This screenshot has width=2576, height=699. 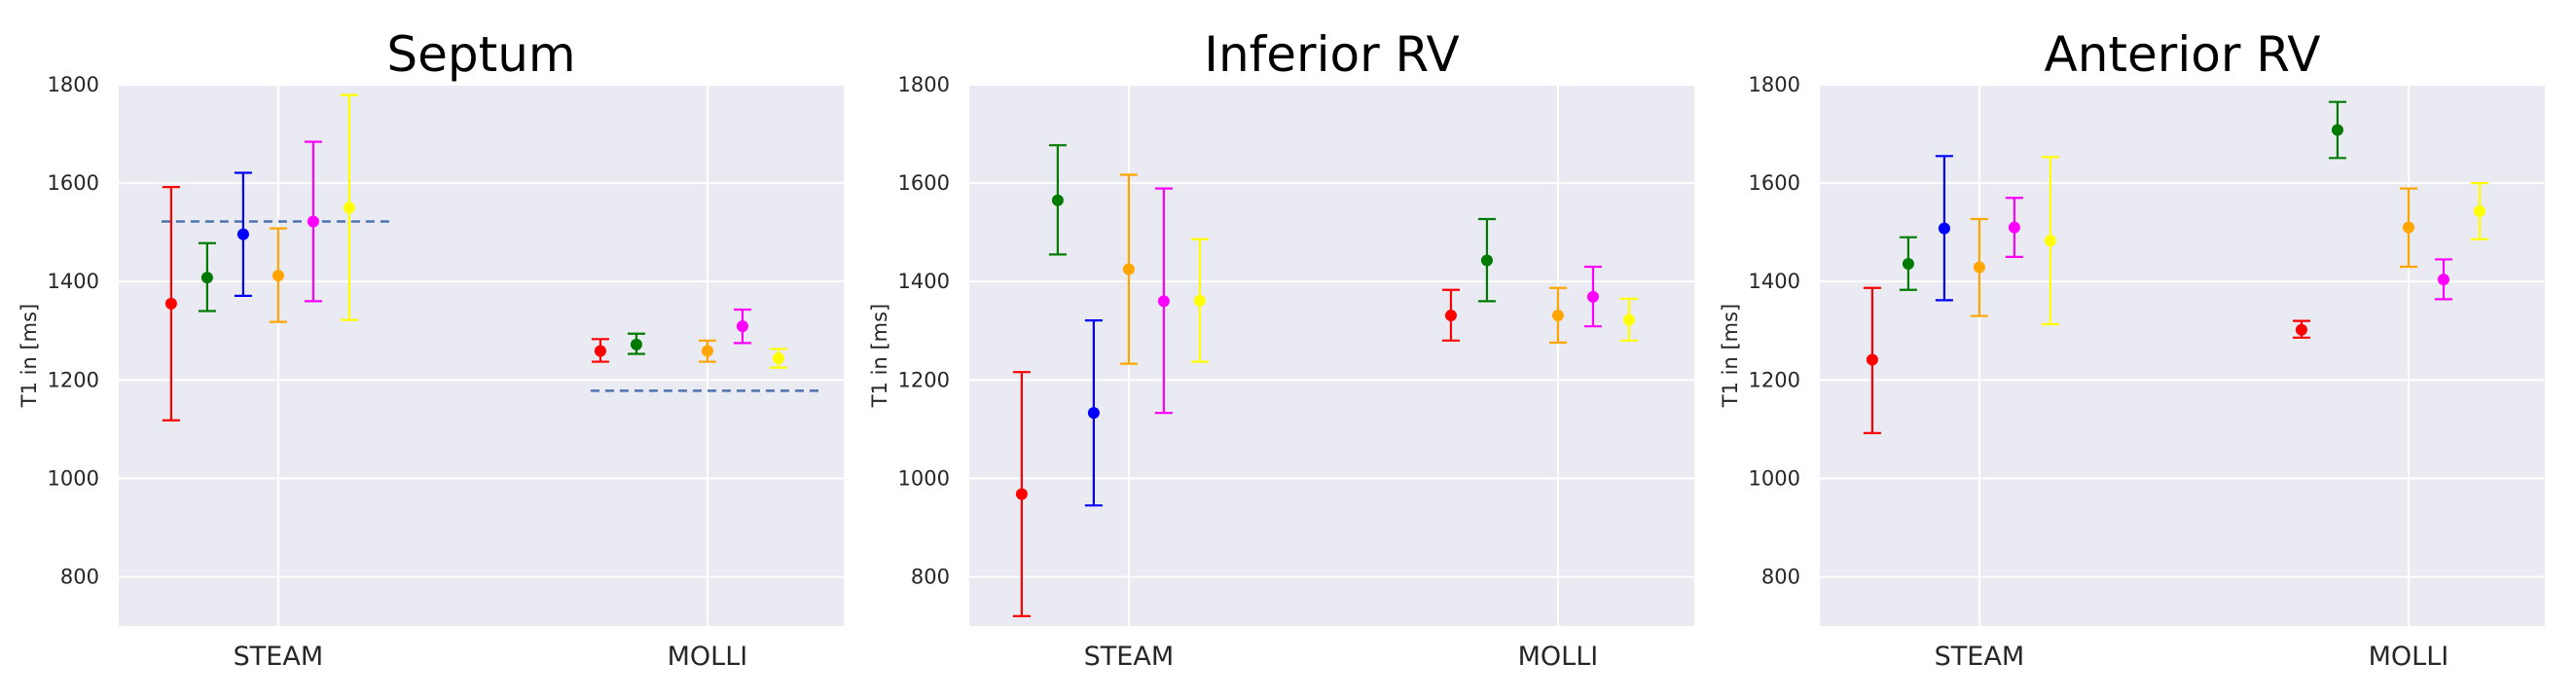 What do you see at coordinates (2183, 54) in the screenshot?
I see `chart-title: Anterior RV` at bounding box center [2183, 54].